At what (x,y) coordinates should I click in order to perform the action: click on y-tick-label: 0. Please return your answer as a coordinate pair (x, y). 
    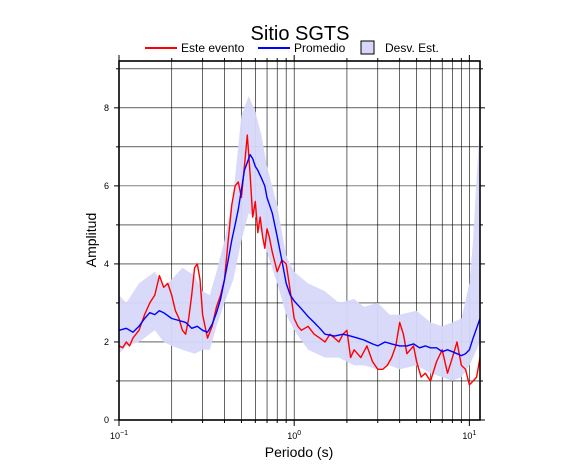
    Looking at the image, I should click on (106, 420).